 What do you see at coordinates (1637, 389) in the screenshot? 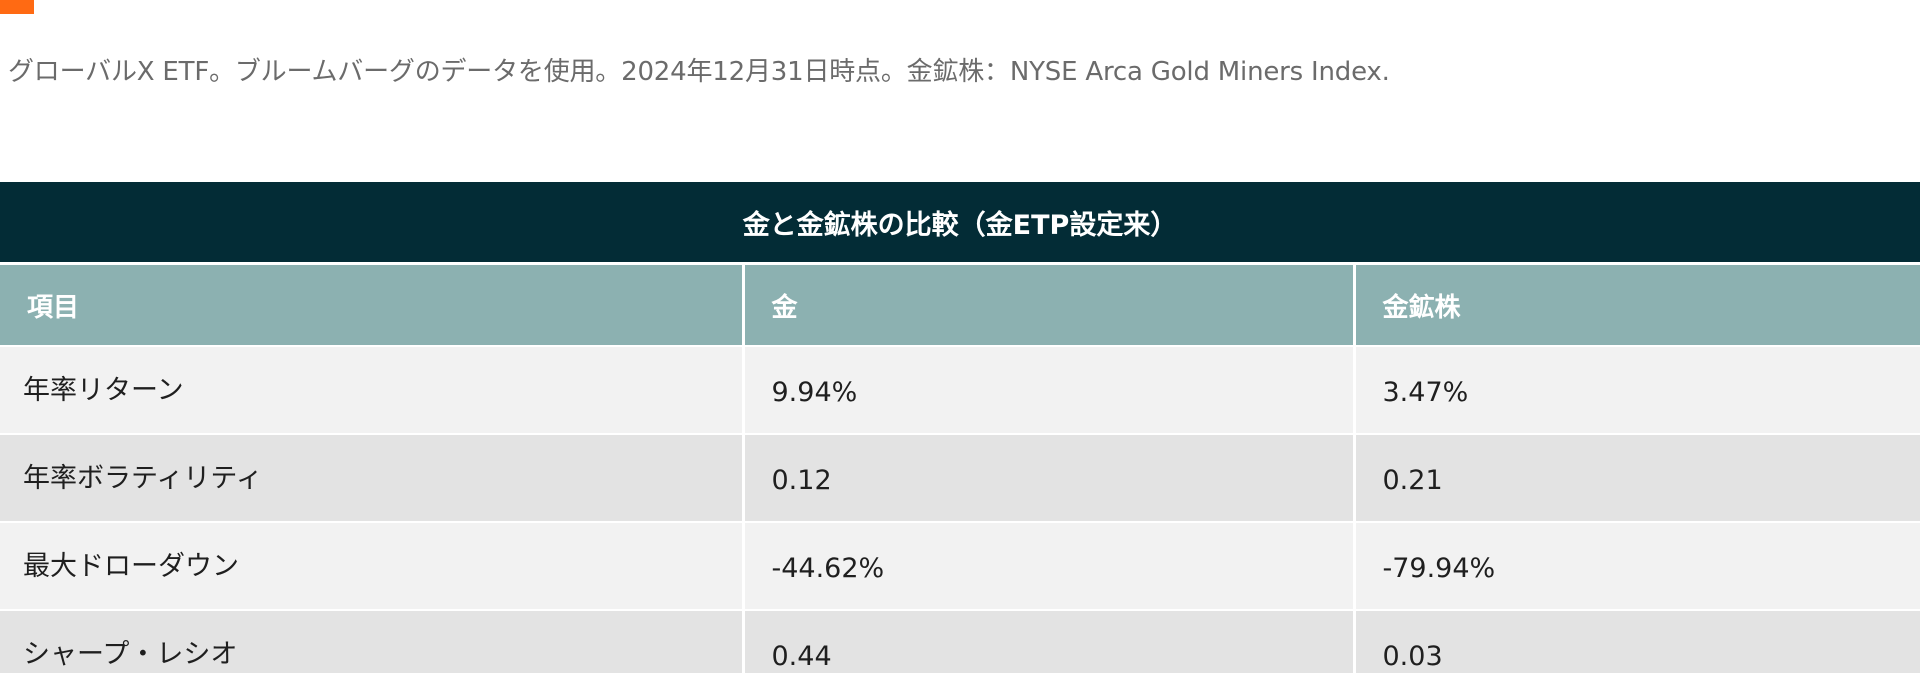
I see `miners-value: 3.47%` at bounding box center [1637, 389].